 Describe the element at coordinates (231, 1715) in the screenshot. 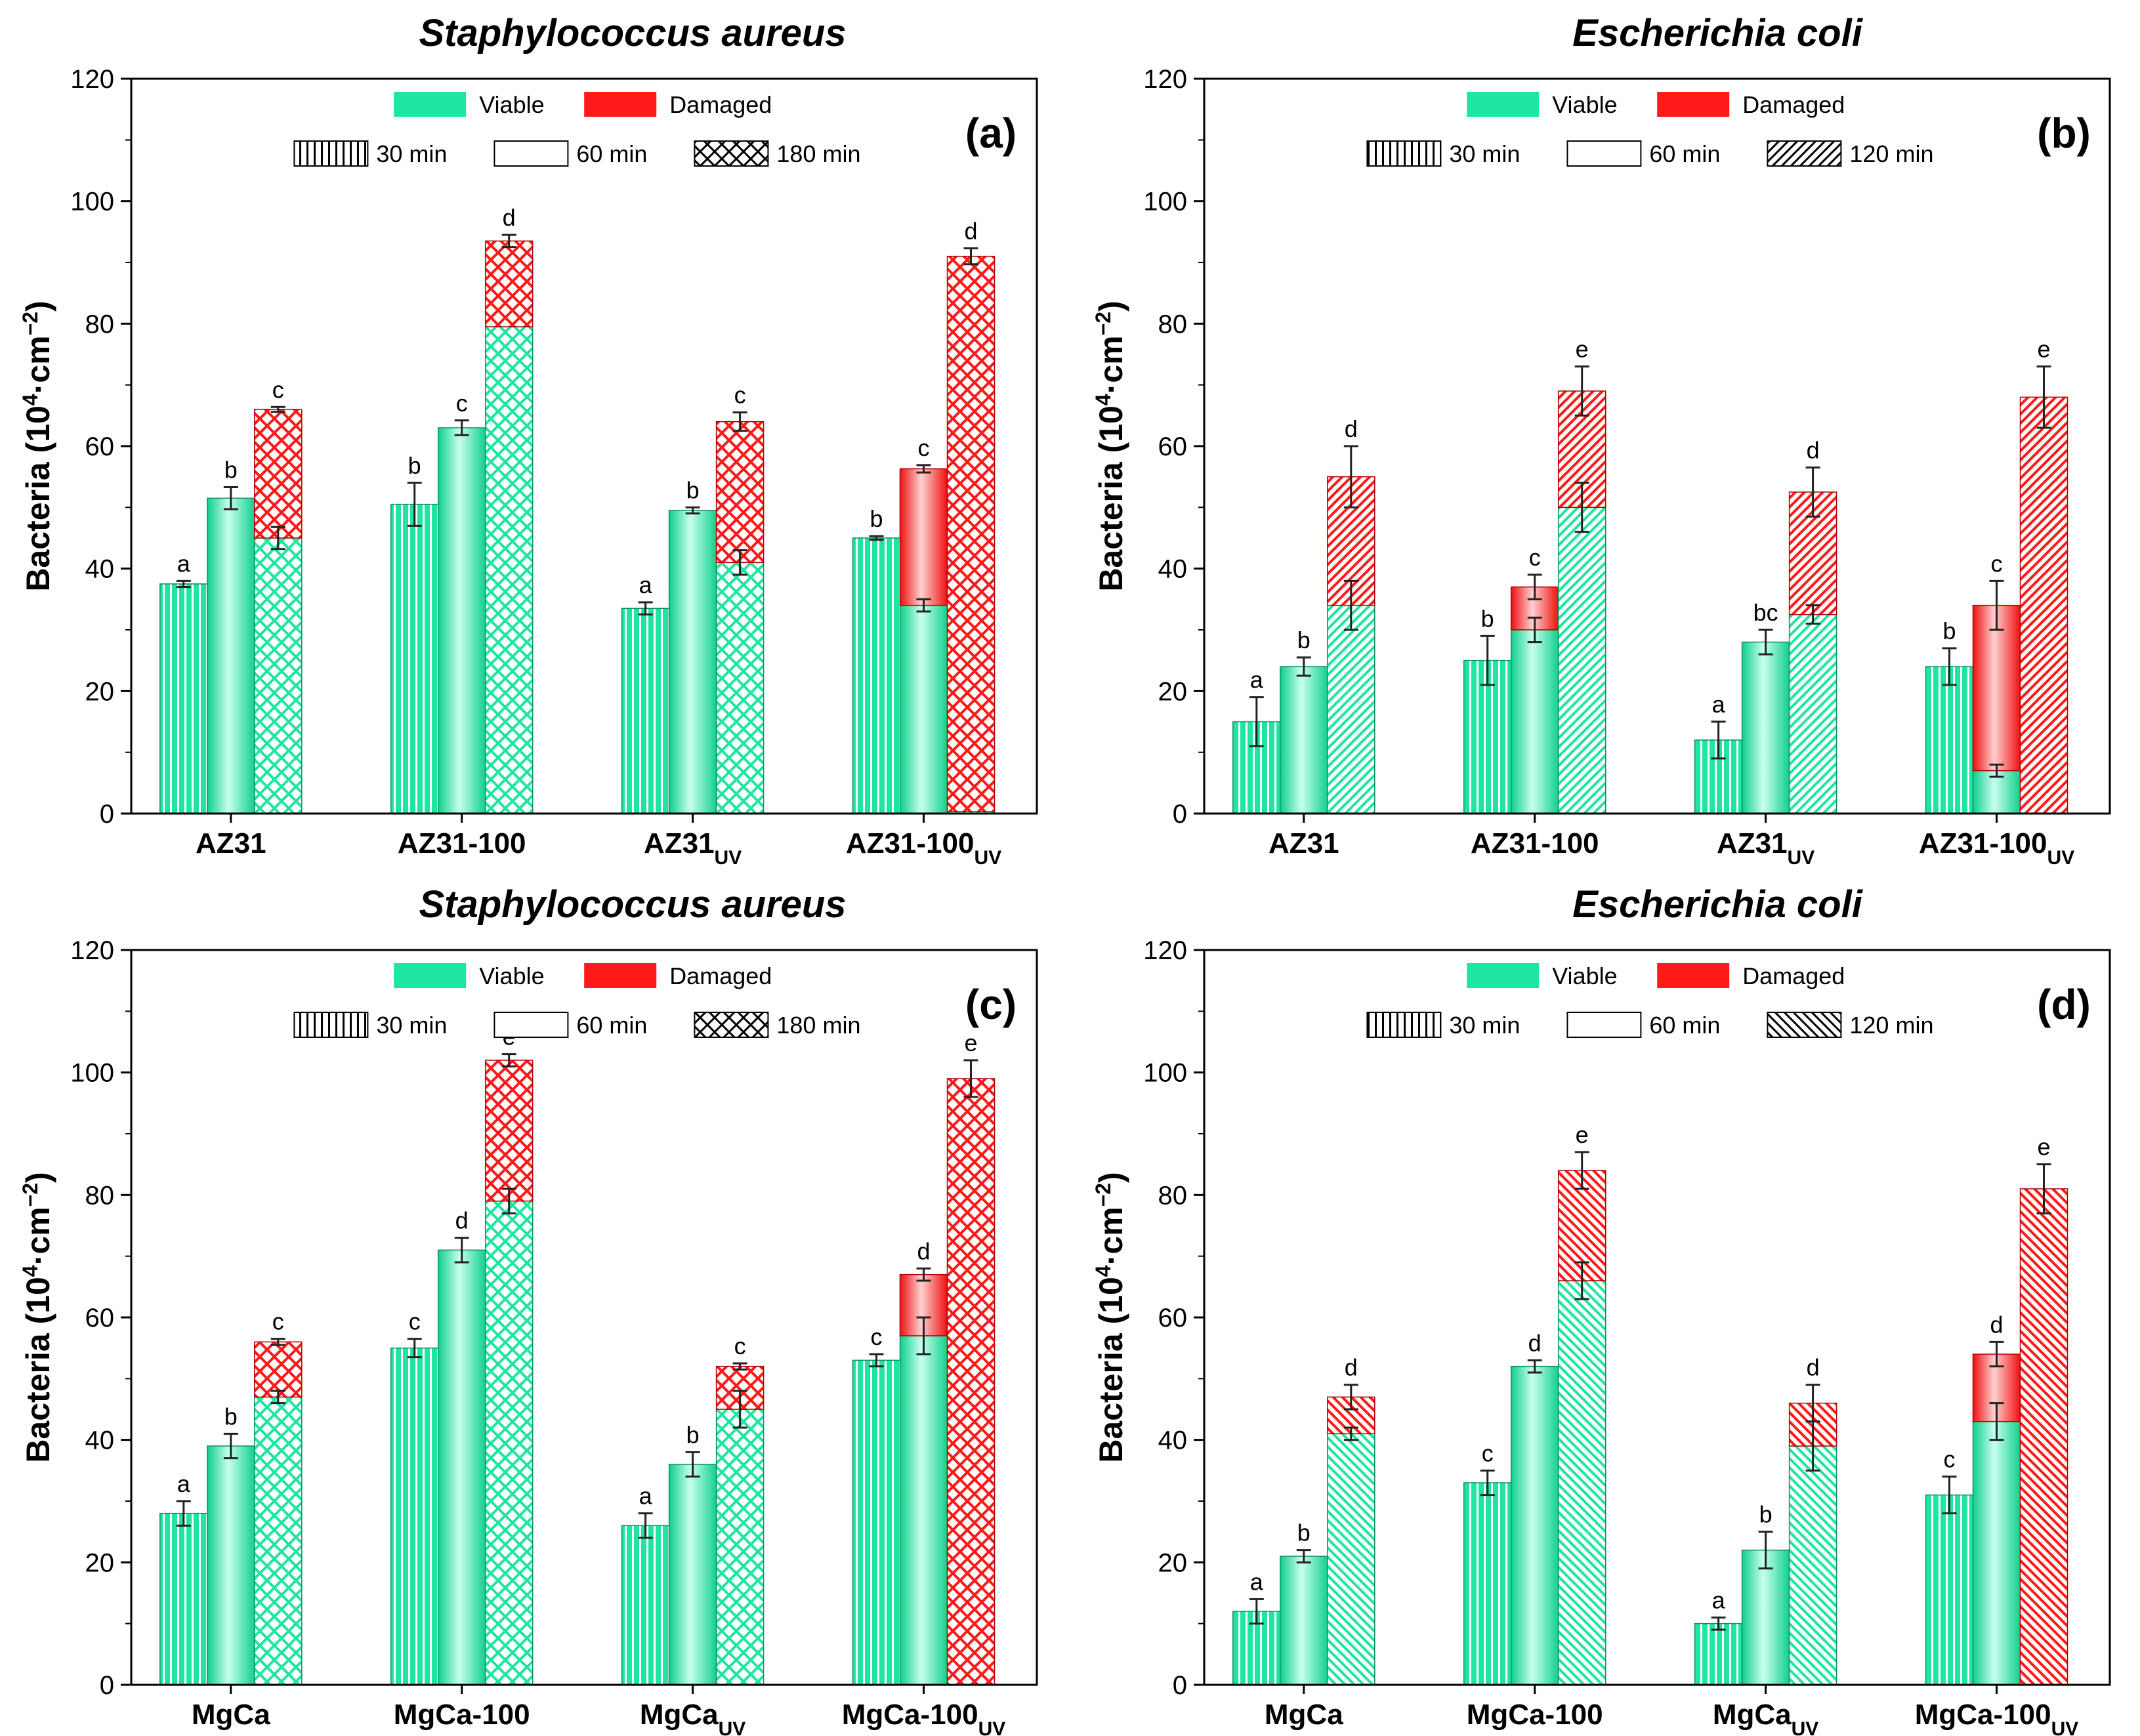

I see `x-category-label: MgCa` at that location.